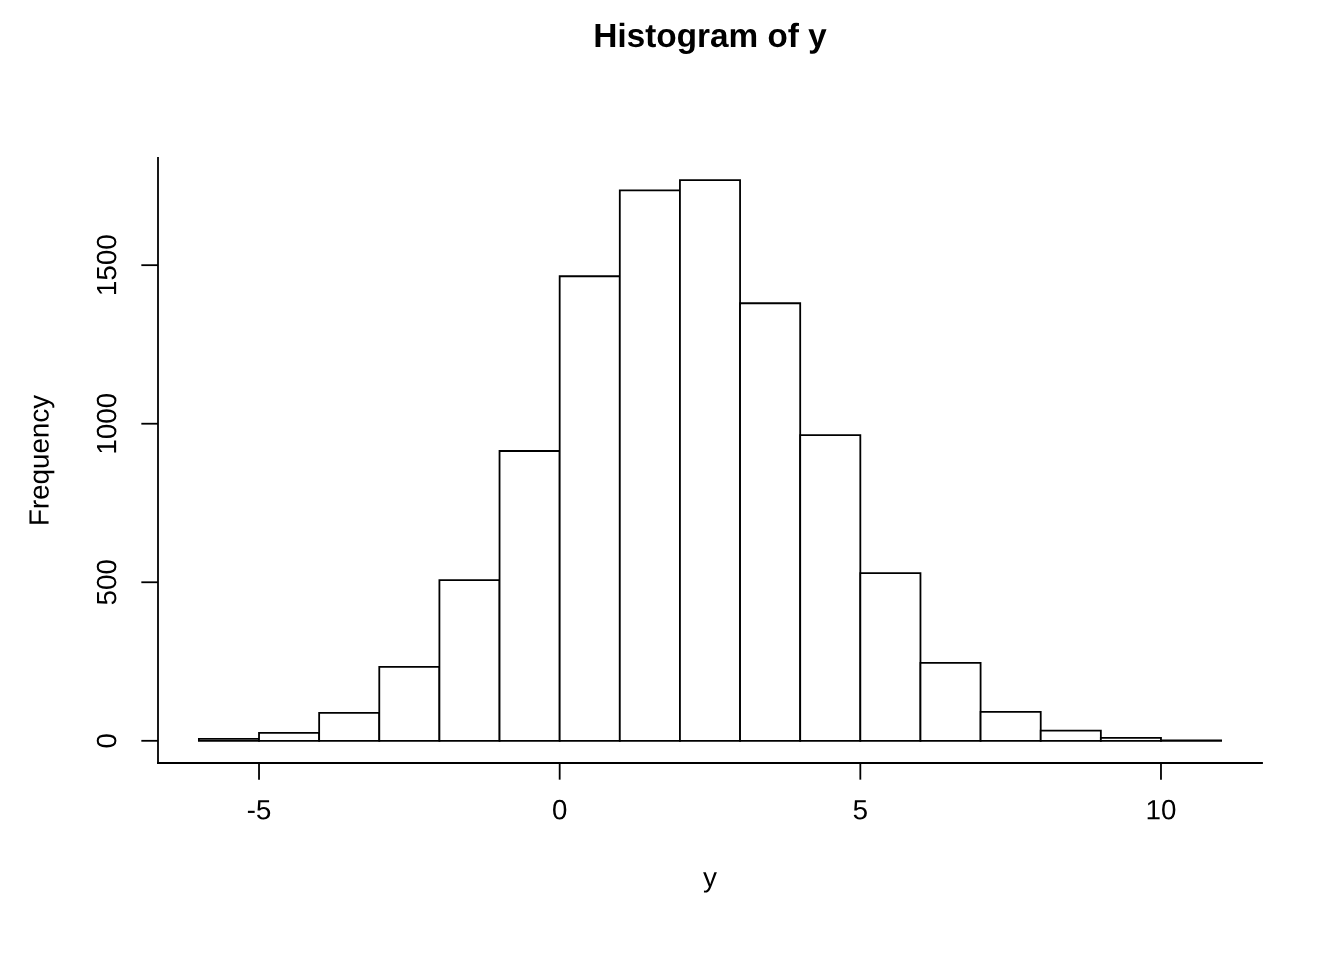 The width and height of the screenshot is (1344, 960). What do you see at coordinates (42, 459) in the screenshot?
I see `y-axis-title: Frequency` at bounding box center [42, 459].